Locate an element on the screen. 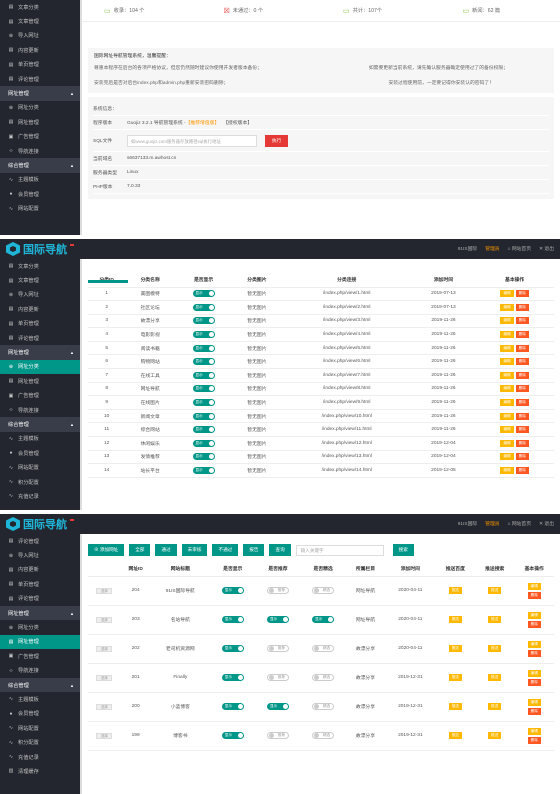 The height and width of the screenshot is (794, 560). category-link: /index.php/view/6.html is located at coordinates (346, 362).